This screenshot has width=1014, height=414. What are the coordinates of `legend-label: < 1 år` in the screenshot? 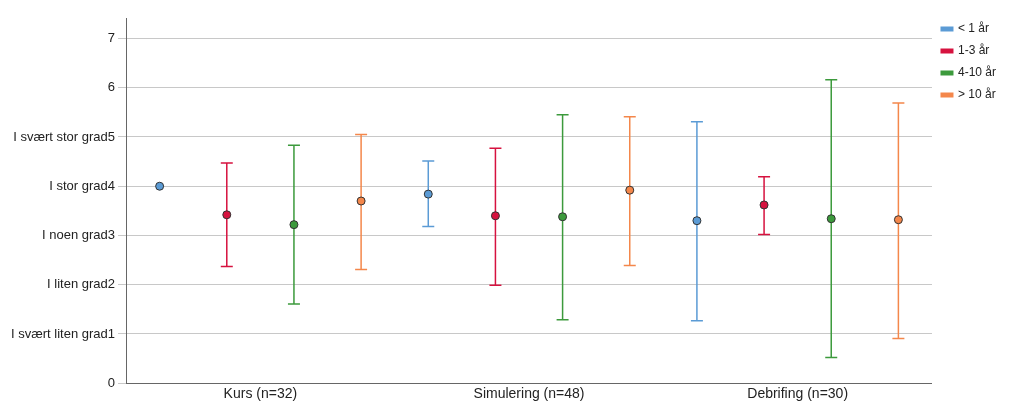 It's located at (973, 28).